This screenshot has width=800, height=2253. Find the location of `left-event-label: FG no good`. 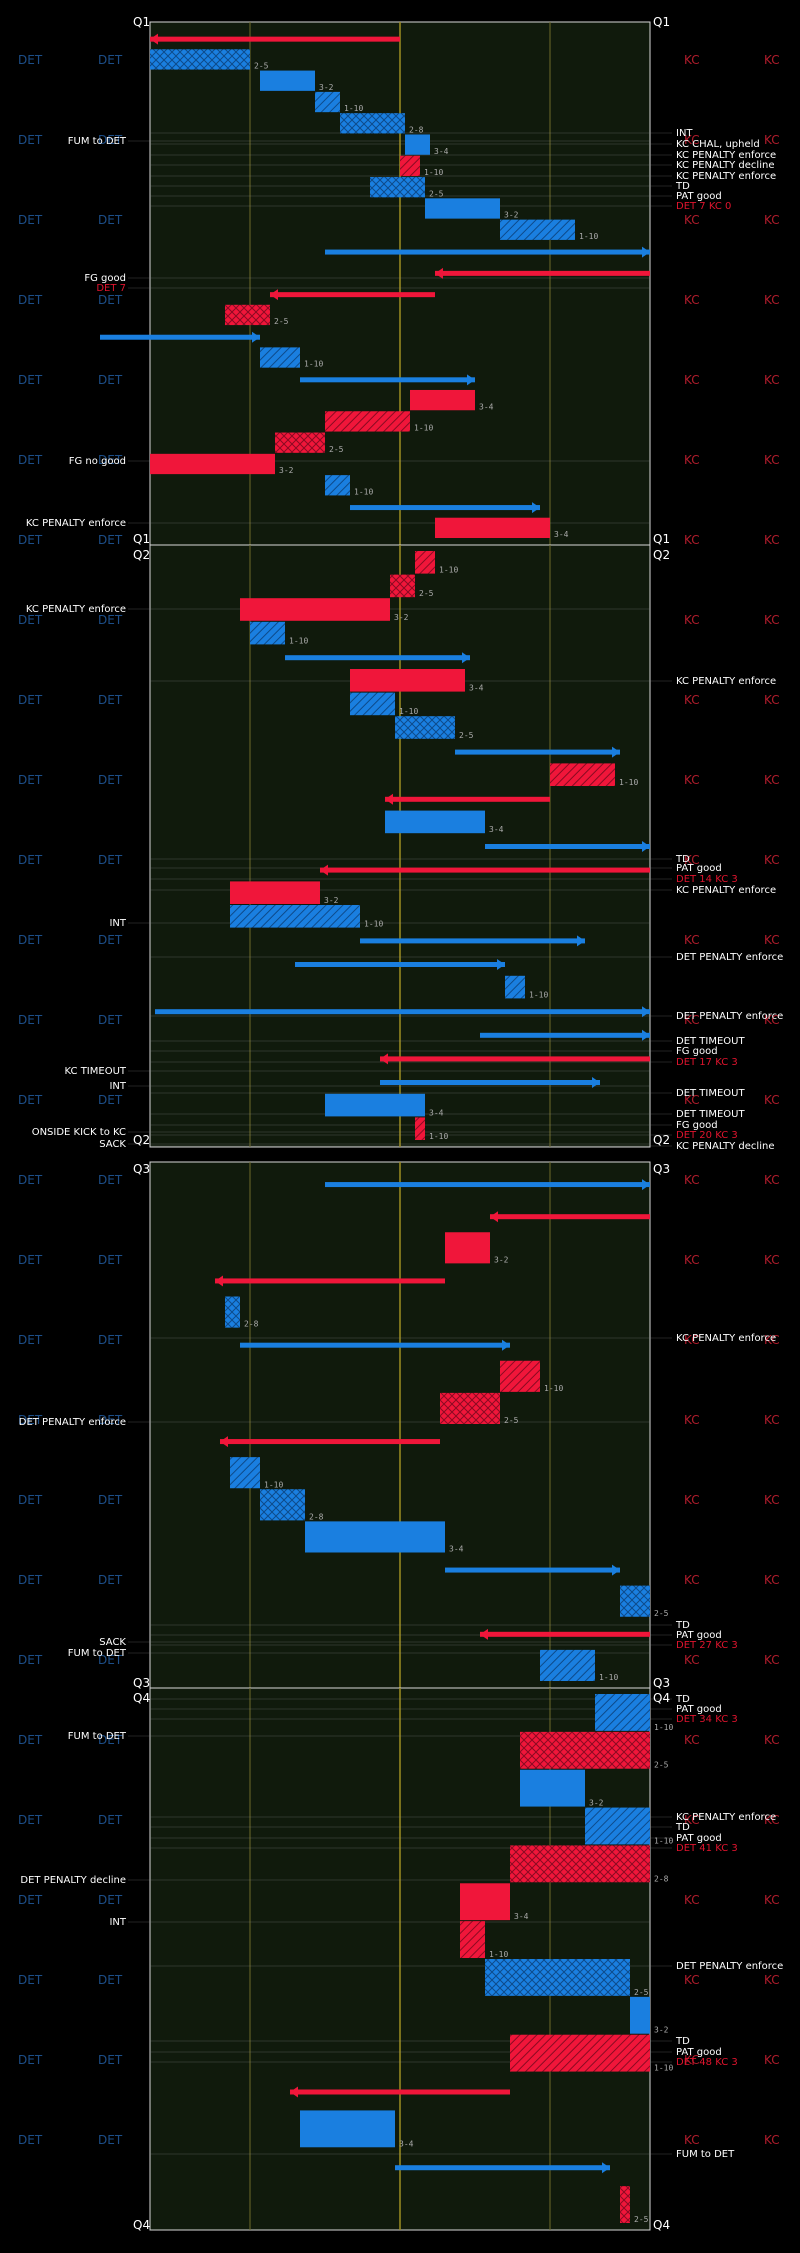

left-event-label: FG no good is located at coordinates (97, 461).